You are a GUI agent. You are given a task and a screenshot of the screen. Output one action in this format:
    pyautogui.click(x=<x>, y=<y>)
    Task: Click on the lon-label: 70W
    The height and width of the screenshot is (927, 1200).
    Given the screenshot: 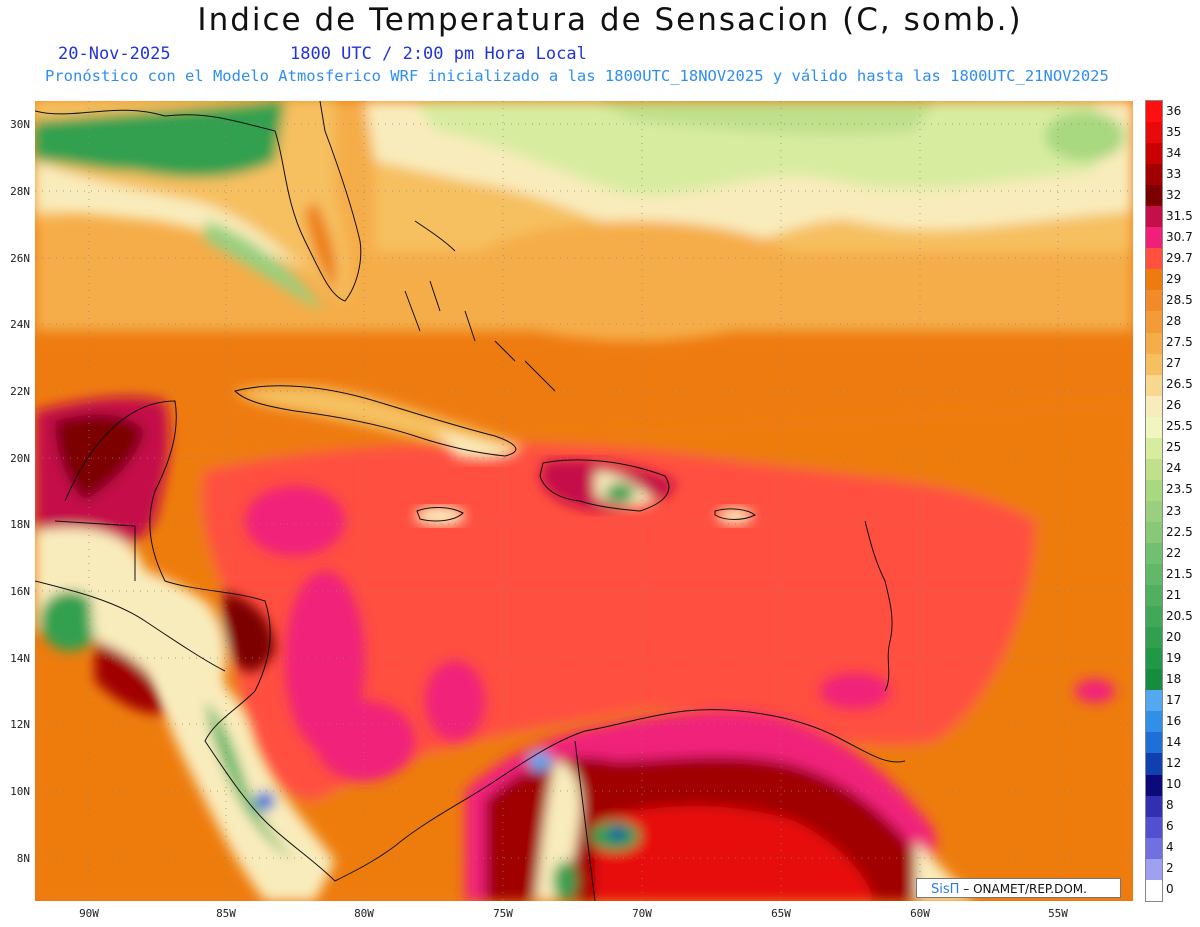 What is the action you would take?
    pyautogui.click(x=642, y=913)
    